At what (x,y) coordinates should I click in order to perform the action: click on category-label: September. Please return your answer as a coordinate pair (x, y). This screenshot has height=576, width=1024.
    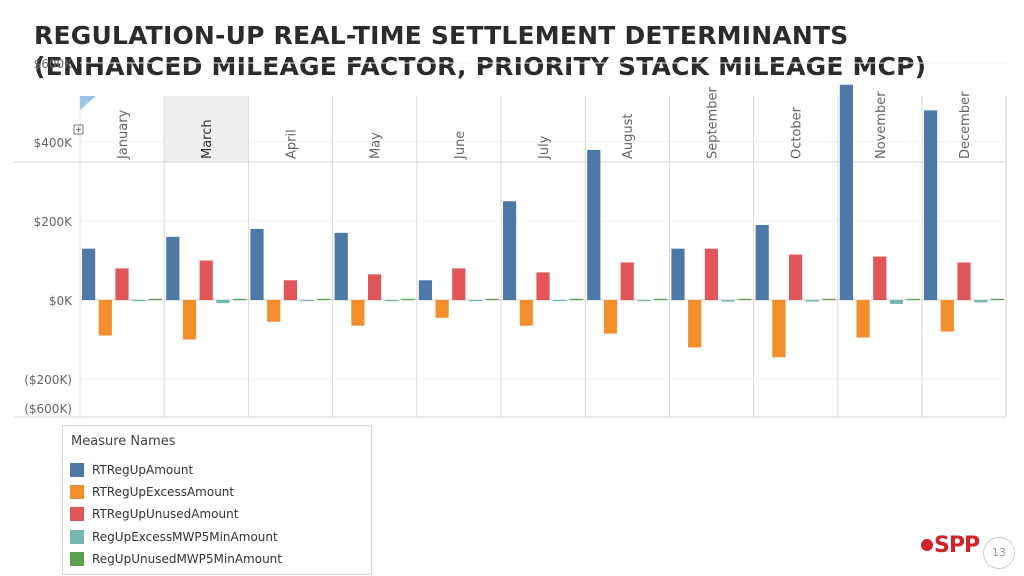
    Looking at the image, I should click on (712, 122).